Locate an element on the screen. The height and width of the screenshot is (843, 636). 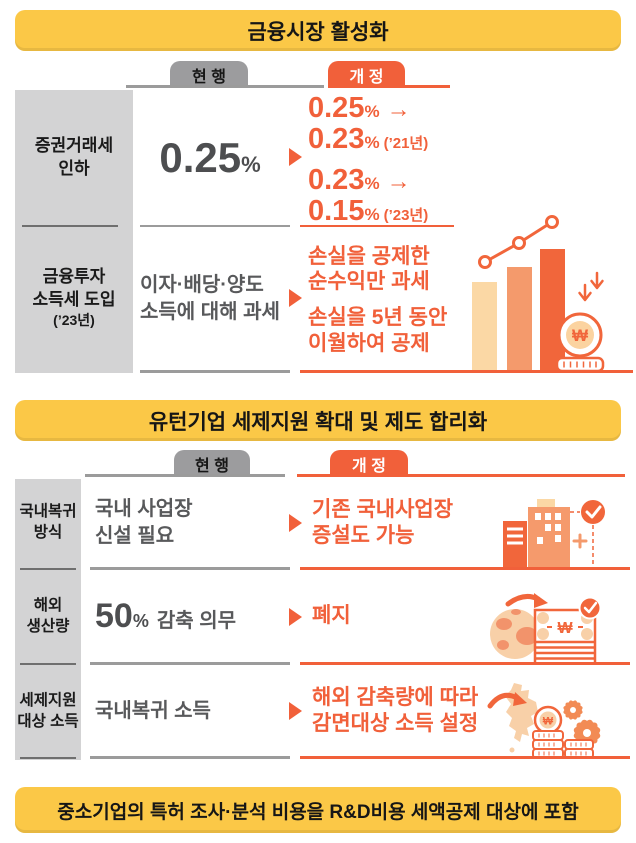
section1-revised-tab-label: 개 정 is located at coordinates (366, 77).